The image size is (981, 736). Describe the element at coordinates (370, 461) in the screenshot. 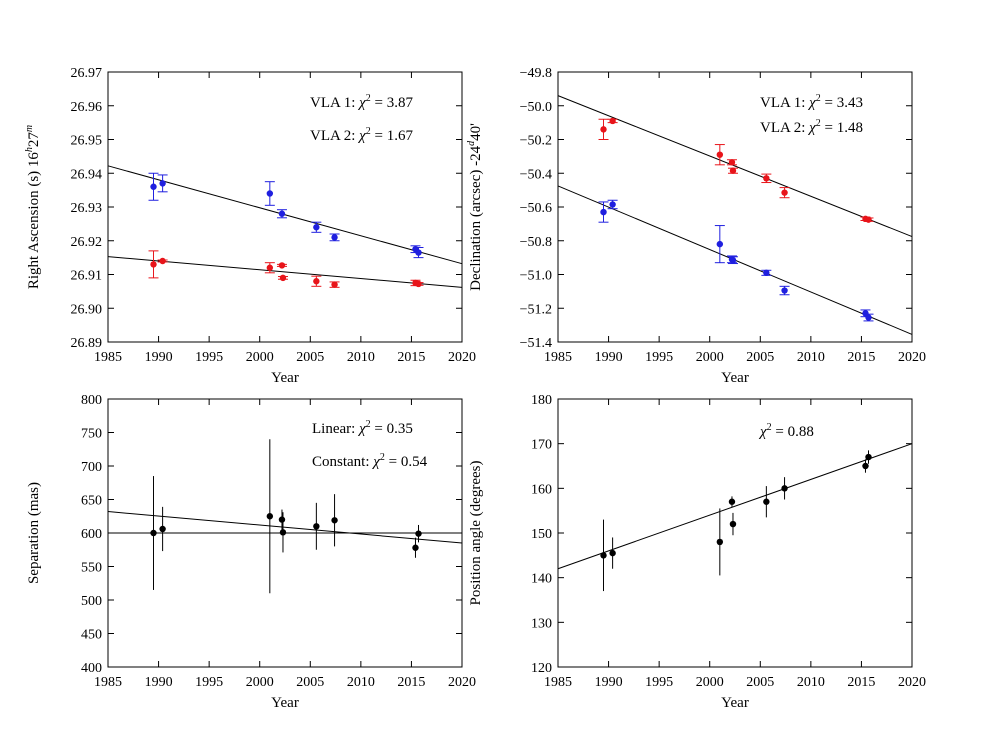

I see `annotation-2: Constant: χ2 = 0.54` at that location.